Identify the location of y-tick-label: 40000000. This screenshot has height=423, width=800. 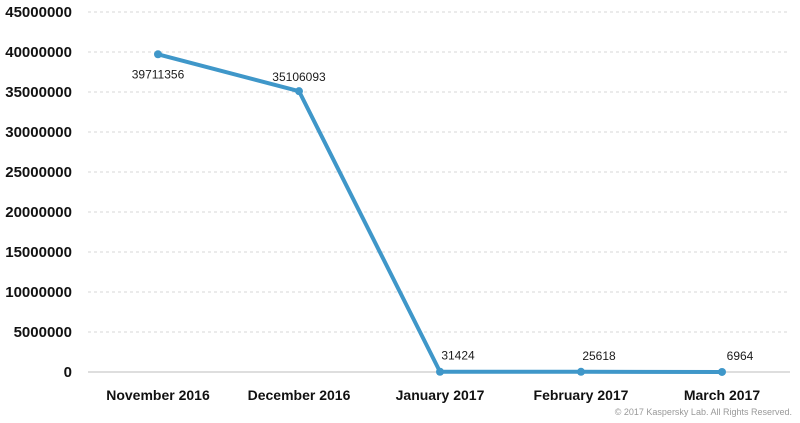
(38, 52).